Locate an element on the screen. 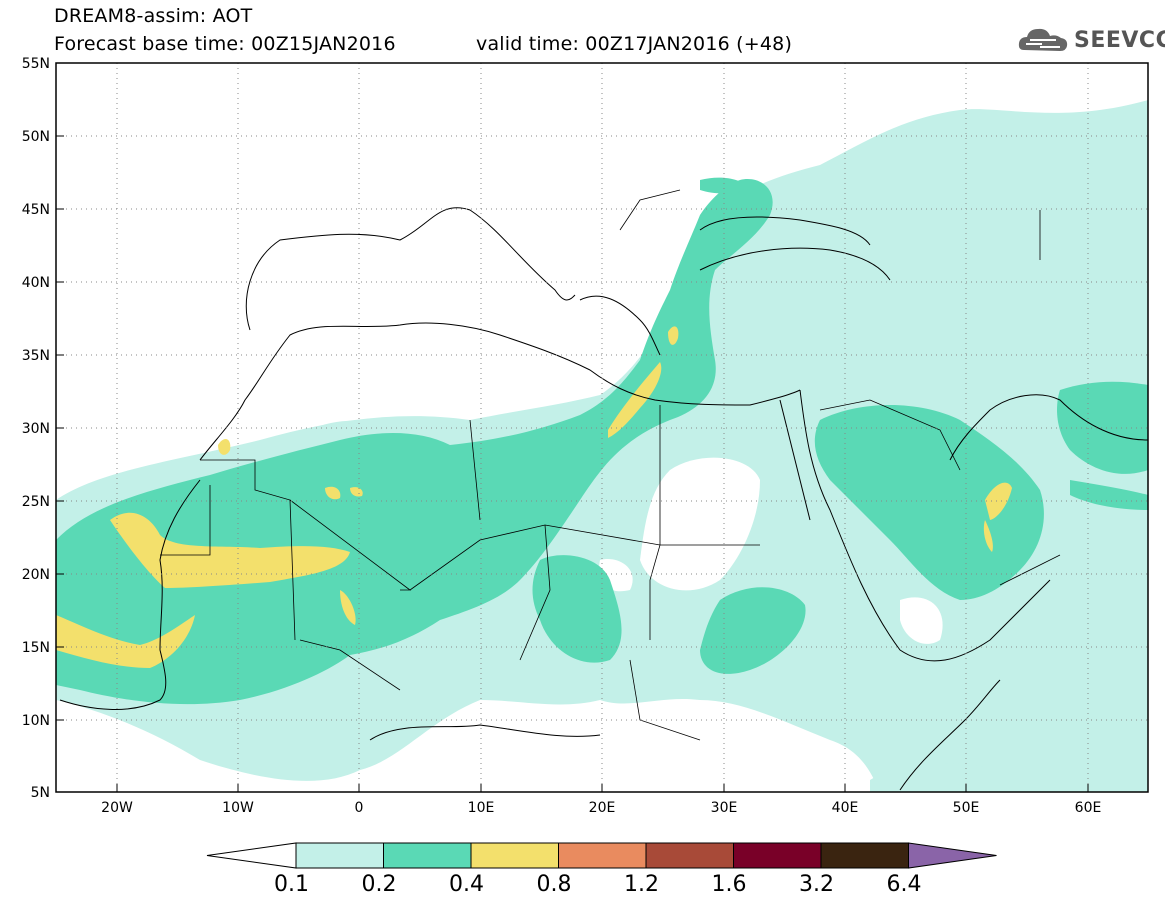 This screenshot has height=905, width=1165. colorbar-label: 6.4 is located at coordinates (904, 884).